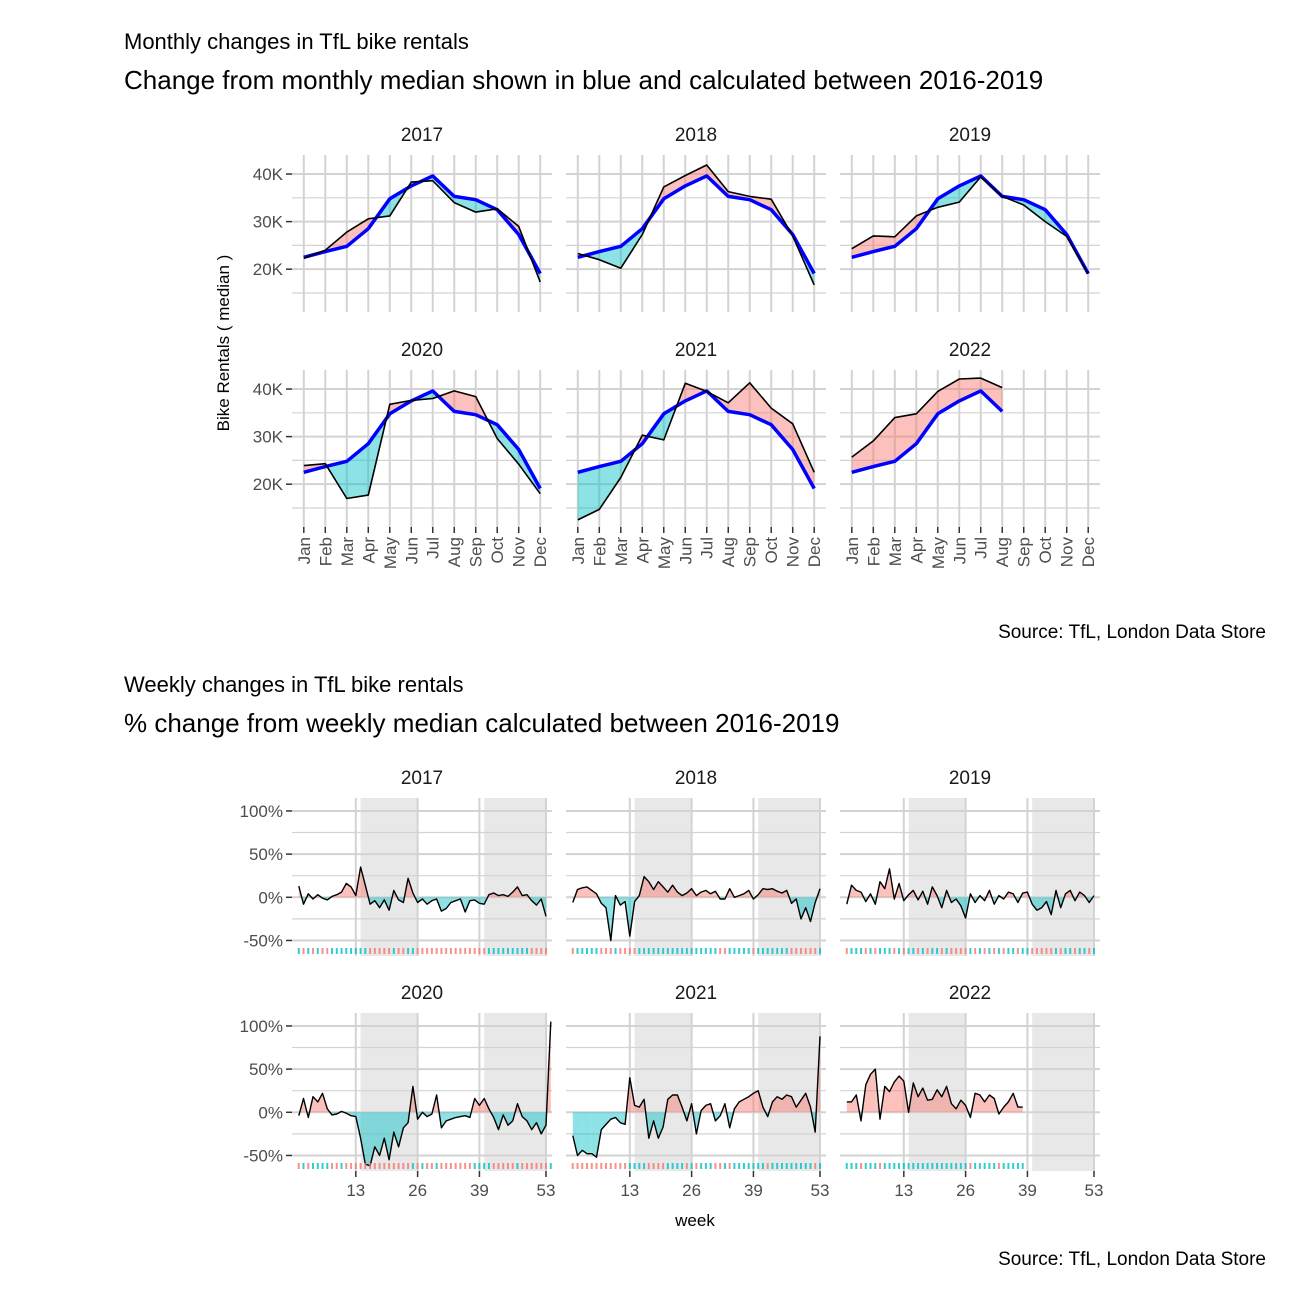 The width and height of the screenshot is (1296, 1296). I want to click on x-tick-label: Mar, so click(895, 552).